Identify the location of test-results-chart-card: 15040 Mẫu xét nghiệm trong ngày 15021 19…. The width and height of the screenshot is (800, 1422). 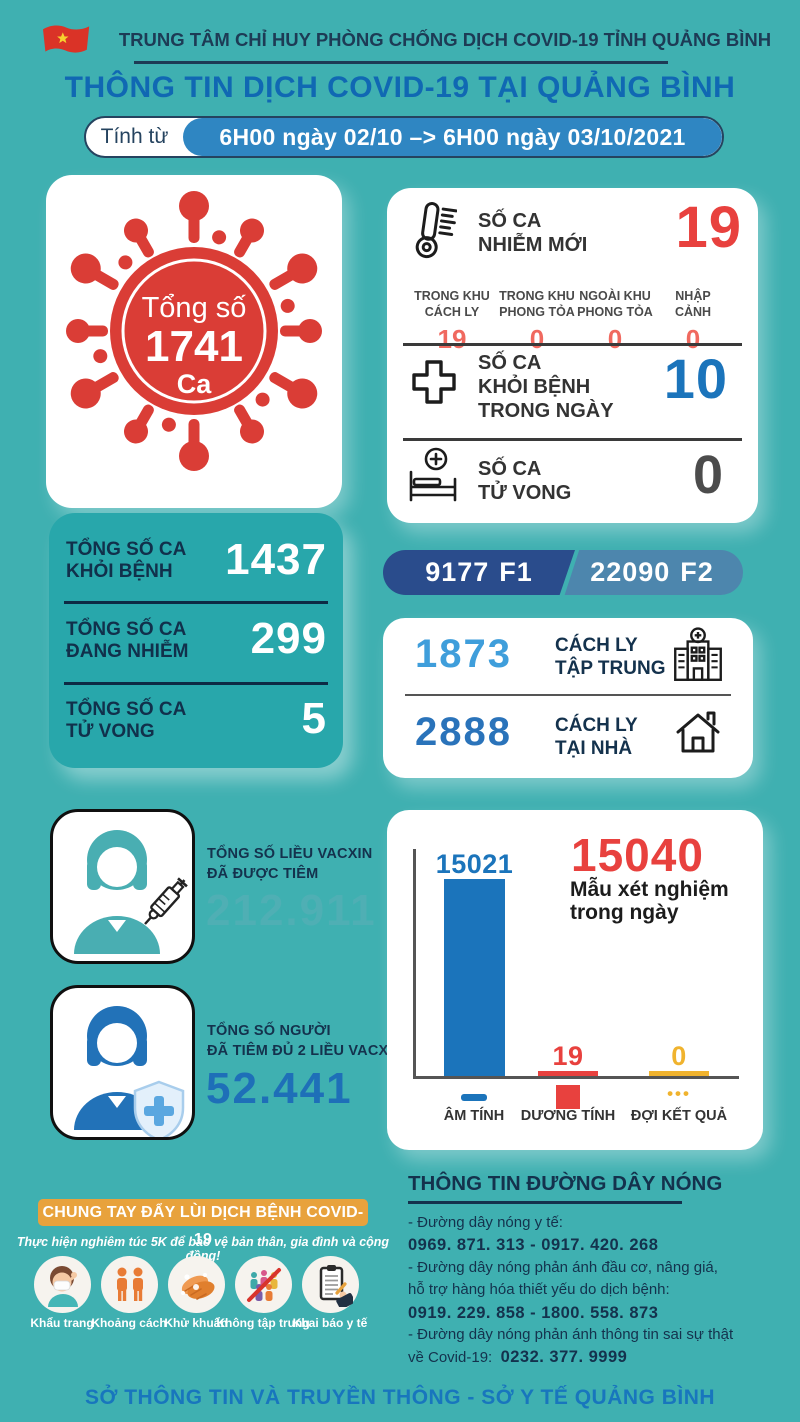
(575, 980).